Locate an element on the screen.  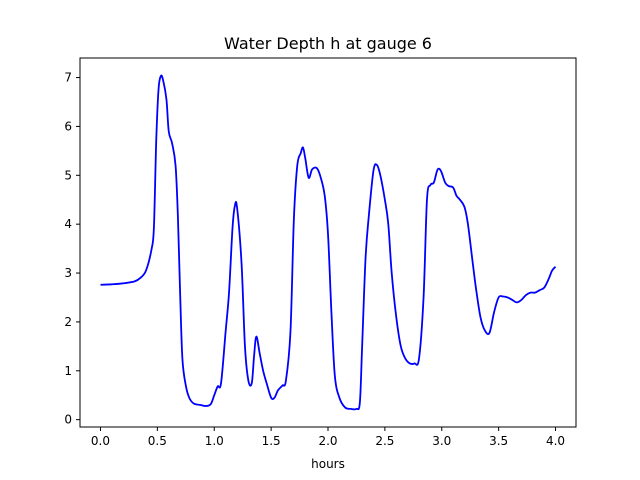
y-tick-label: 2 is located at coordinates (68, 322).